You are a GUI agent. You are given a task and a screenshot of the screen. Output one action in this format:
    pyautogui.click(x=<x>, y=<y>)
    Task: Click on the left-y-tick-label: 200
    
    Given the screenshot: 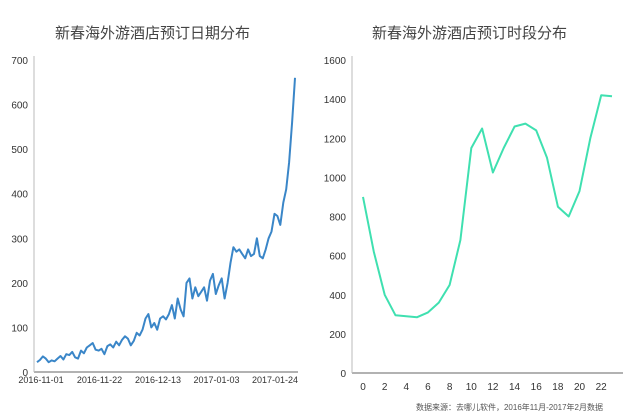 What is the action you would take?
    pyautogui.click(x=19, y=284)
    